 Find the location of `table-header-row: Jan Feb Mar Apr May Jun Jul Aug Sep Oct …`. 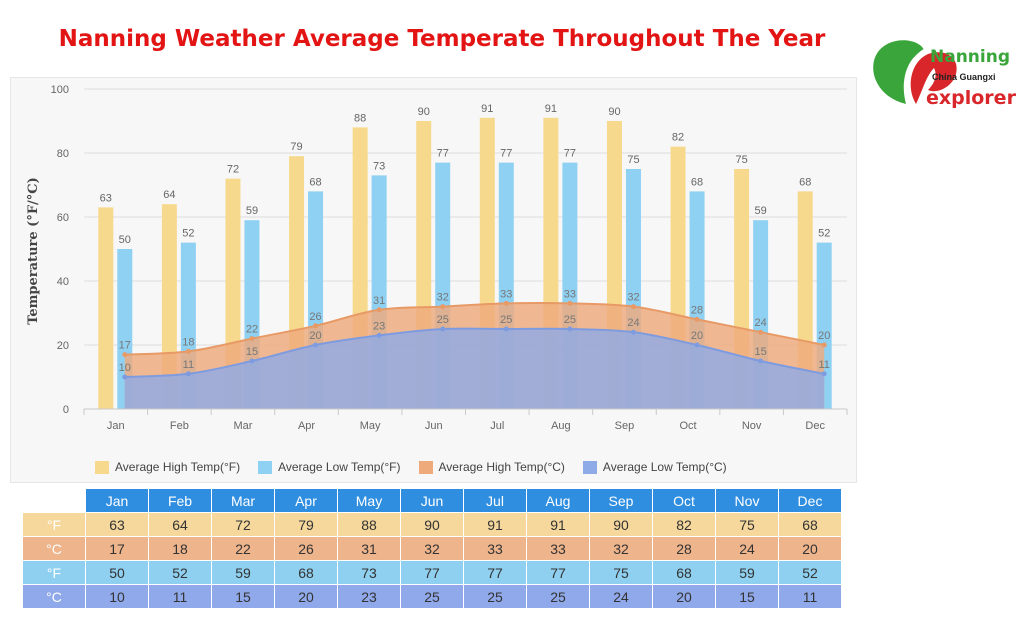

table-header-row: Jan Feb Mar Apr May Jun Jul Aug Sep Oct … is located at coordinates (432, 500).